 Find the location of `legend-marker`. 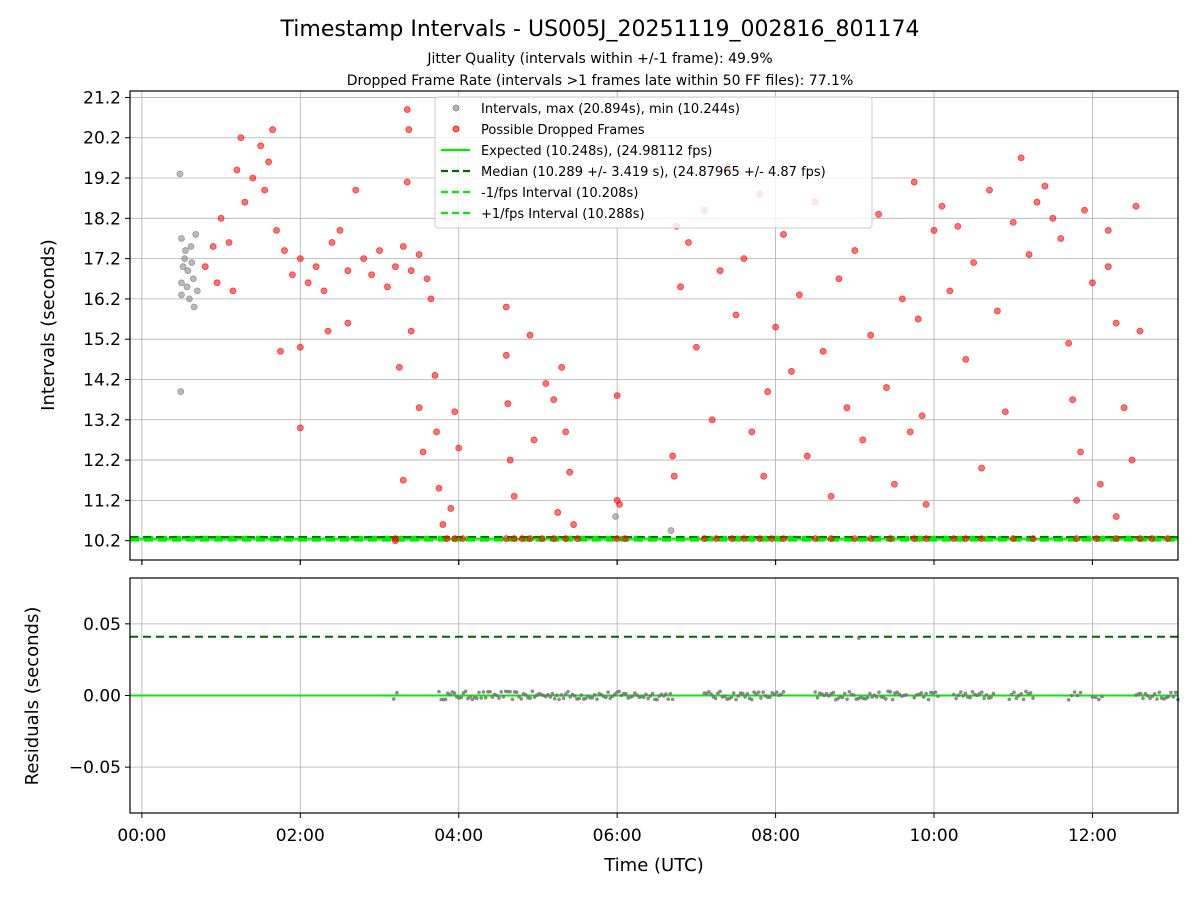

legend-marker is located at coordinates (456, 108).